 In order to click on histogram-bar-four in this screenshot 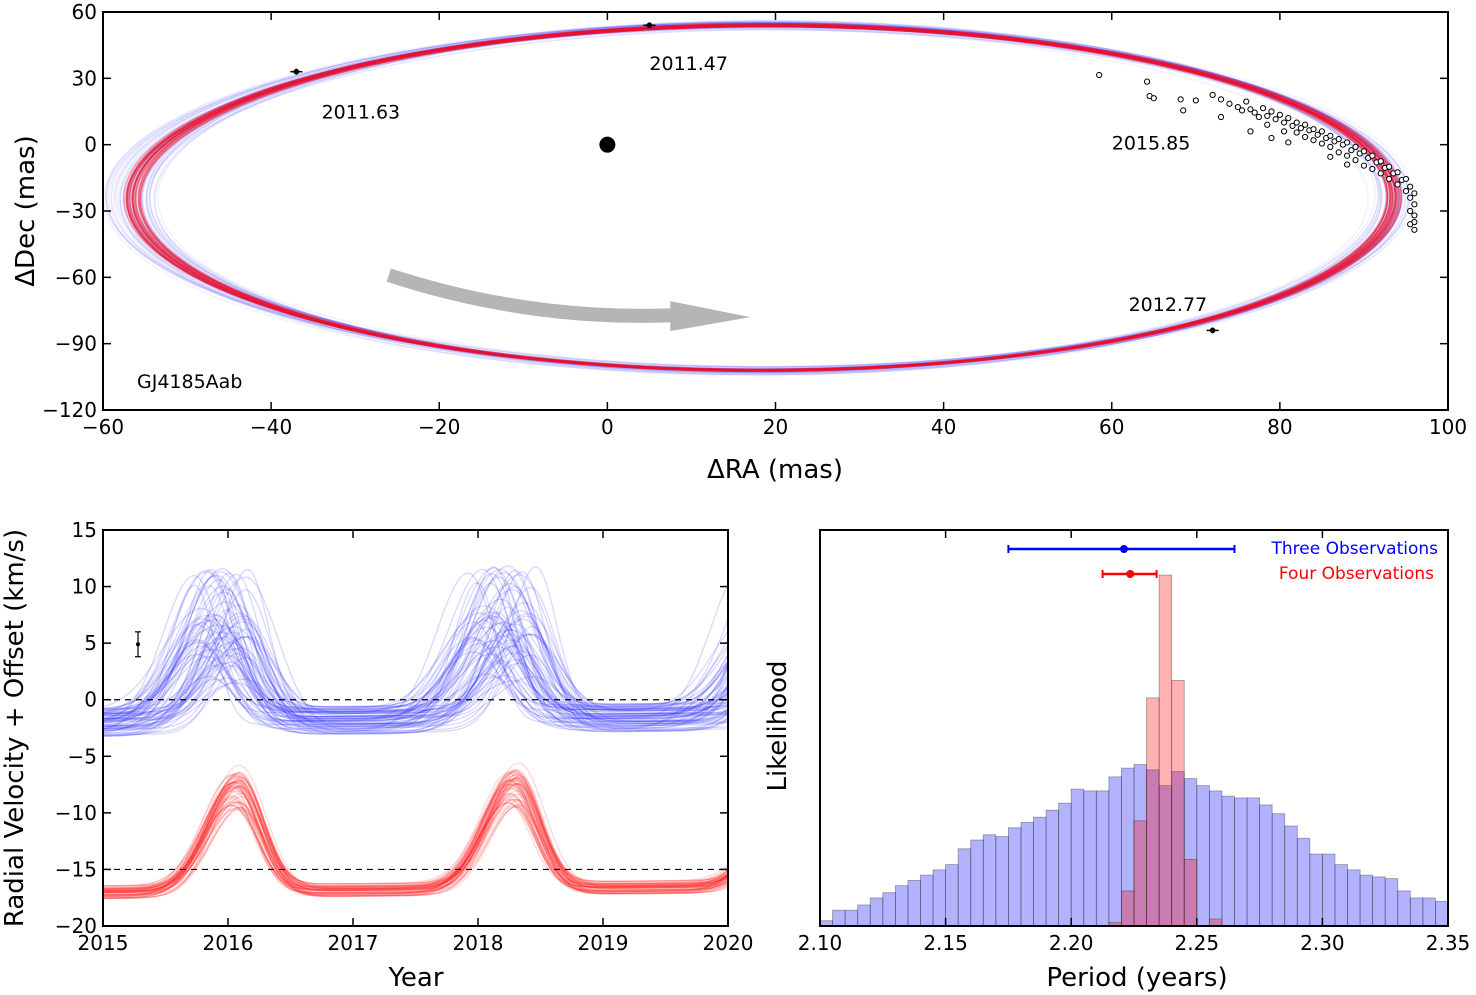, I will do `click(1128, 908)`.